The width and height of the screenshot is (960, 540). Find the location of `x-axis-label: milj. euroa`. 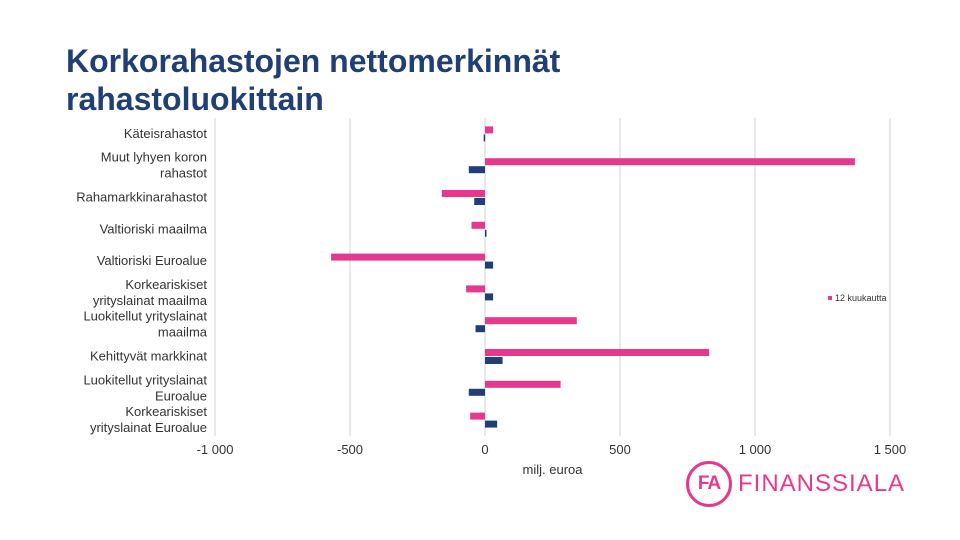

x-axis-label: milj. euroa is located at coordinates (553, 469).